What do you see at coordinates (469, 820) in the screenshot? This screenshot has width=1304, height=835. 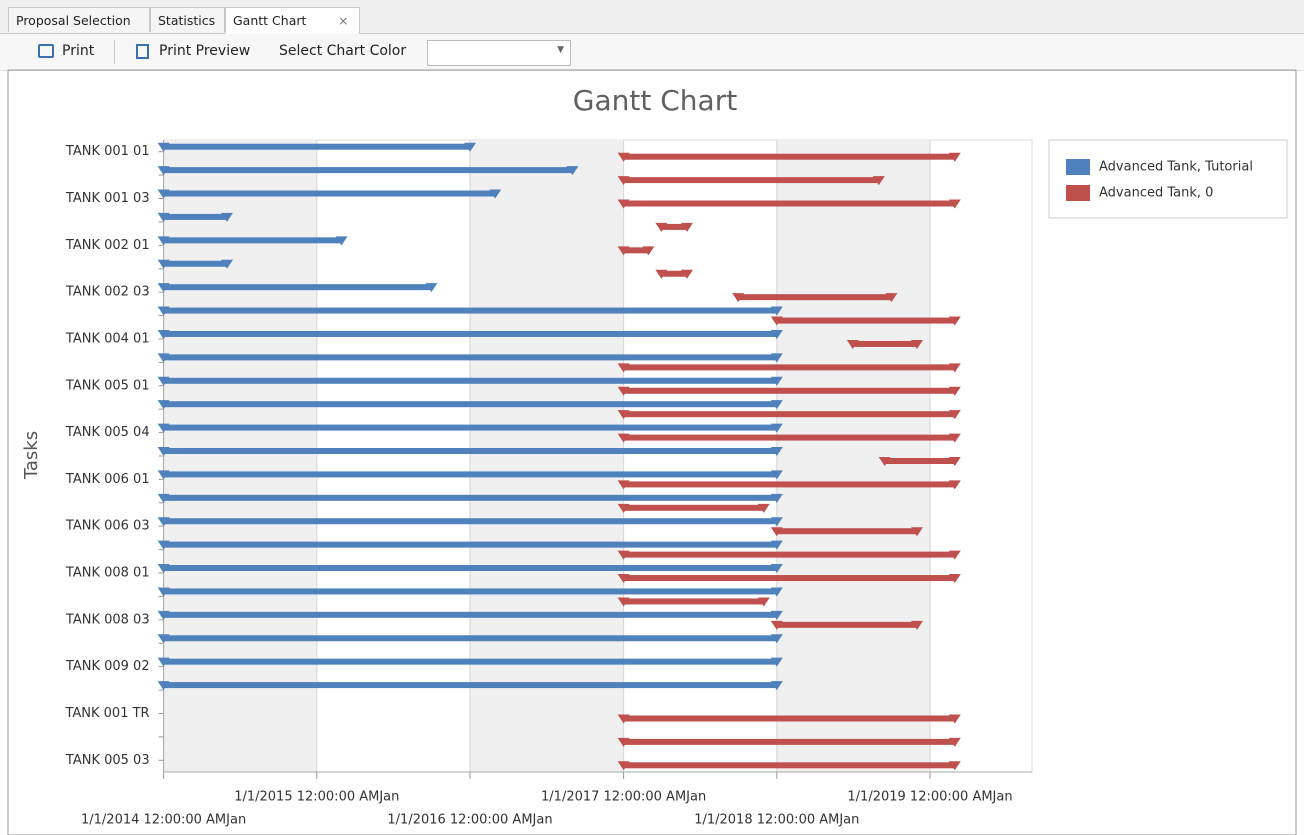 I see `x-tick-label: 1/1/2016 12:00:00 AMJan` at bounding box center [469, 820].